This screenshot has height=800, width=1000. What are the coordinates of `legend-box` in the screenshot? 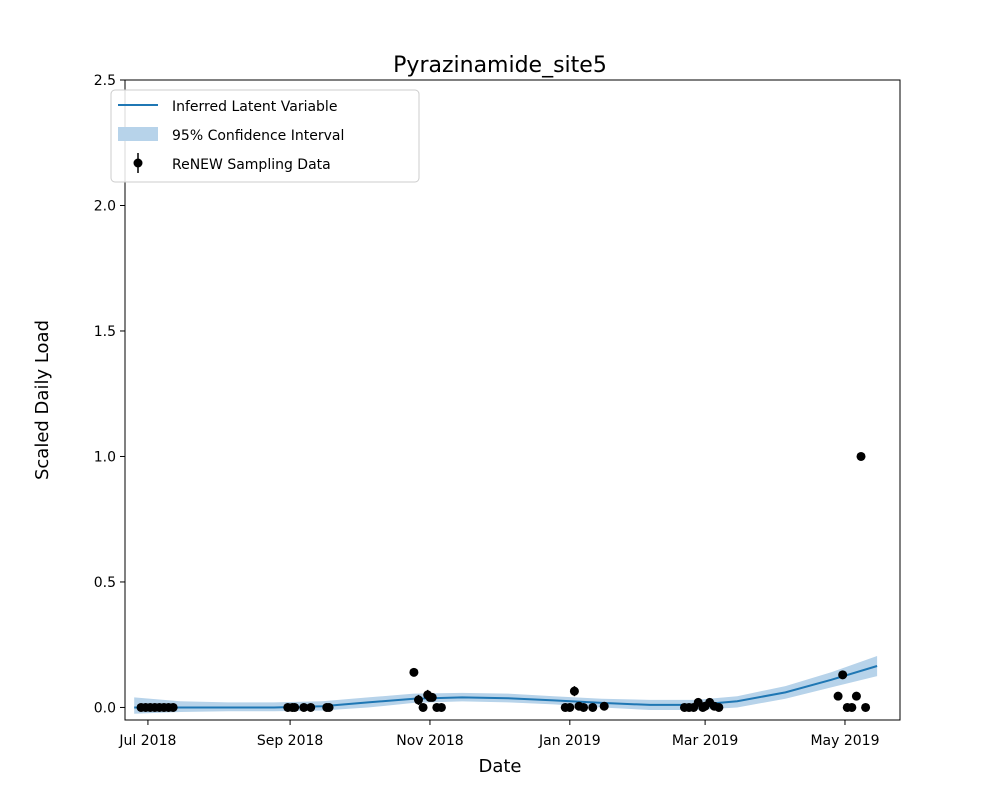 It's located at (265, 136).